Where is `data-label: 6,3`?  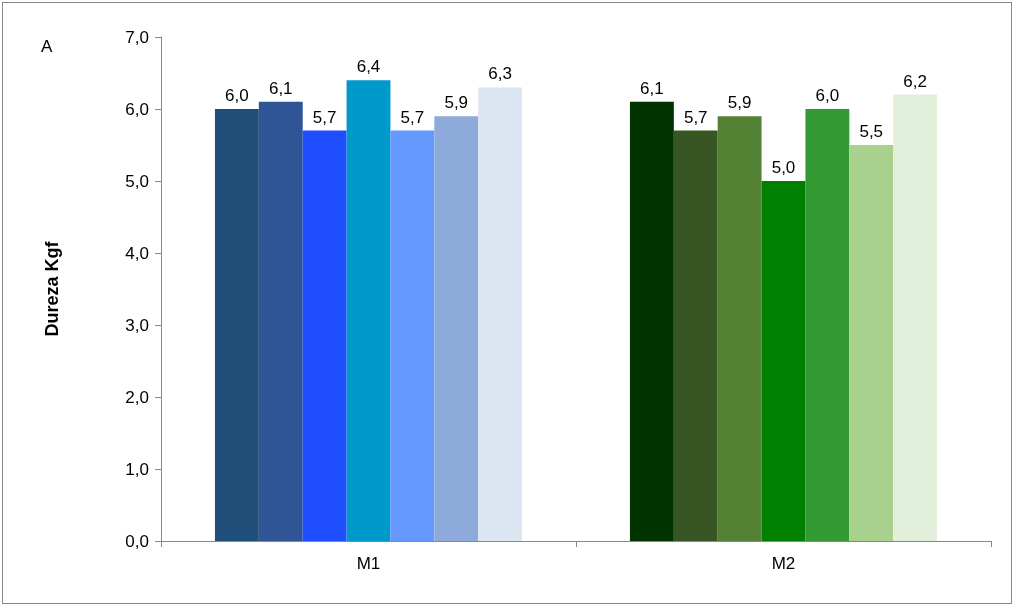
data-label: 6,3 is located at coordinates (500, 74).